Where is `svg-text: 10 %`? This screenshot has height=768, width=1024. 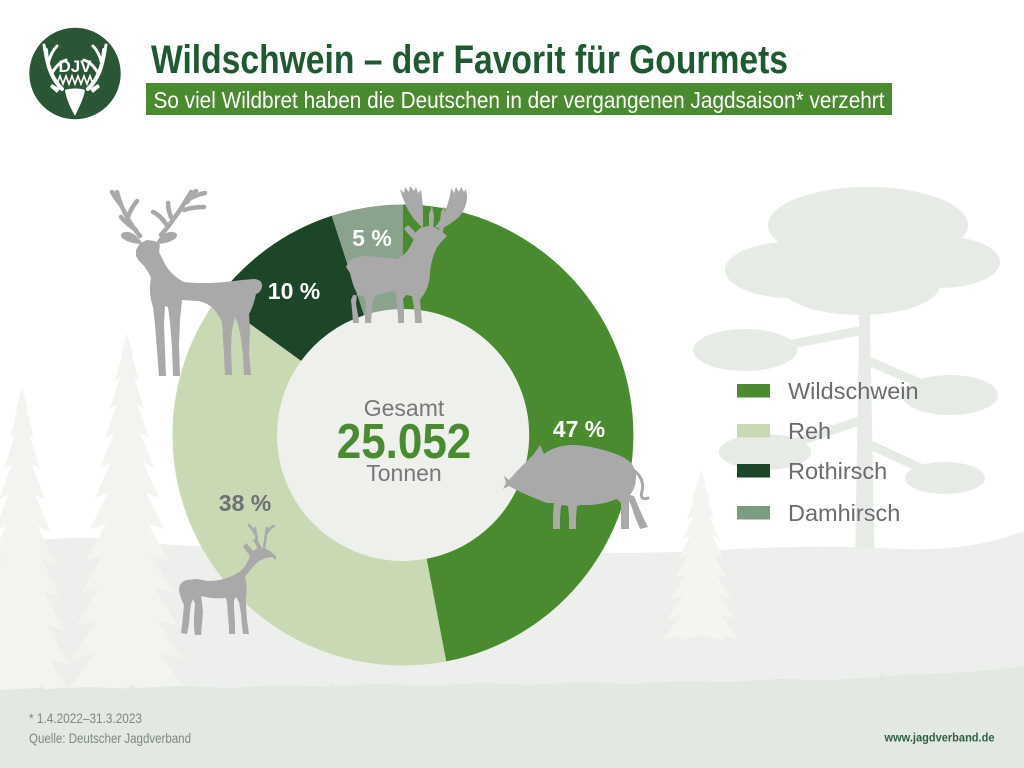 svg-text: 10 % is located at coordinates (294, 291).